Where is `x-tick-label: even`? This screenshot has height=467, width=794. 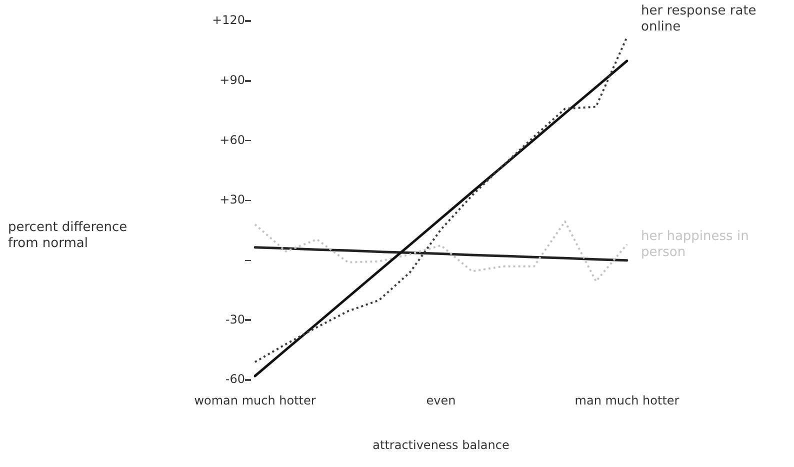
x-tick-label: even is located at coordinates (441, 400).